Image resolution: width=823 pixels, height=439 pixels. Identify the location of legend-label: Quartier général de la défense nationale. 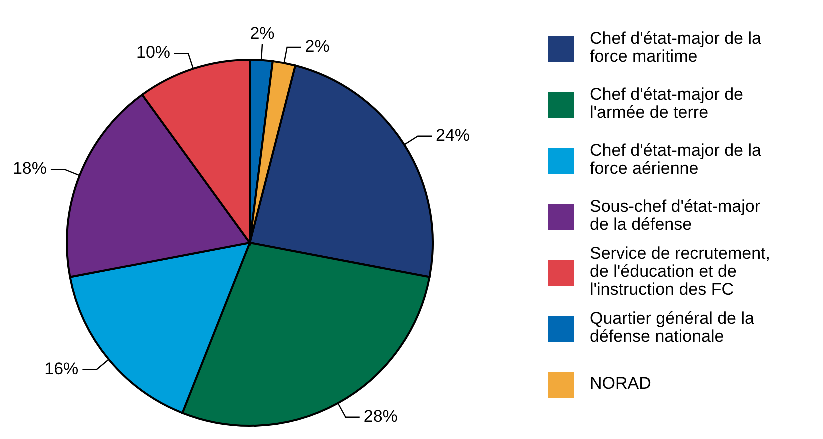
(672, 327).